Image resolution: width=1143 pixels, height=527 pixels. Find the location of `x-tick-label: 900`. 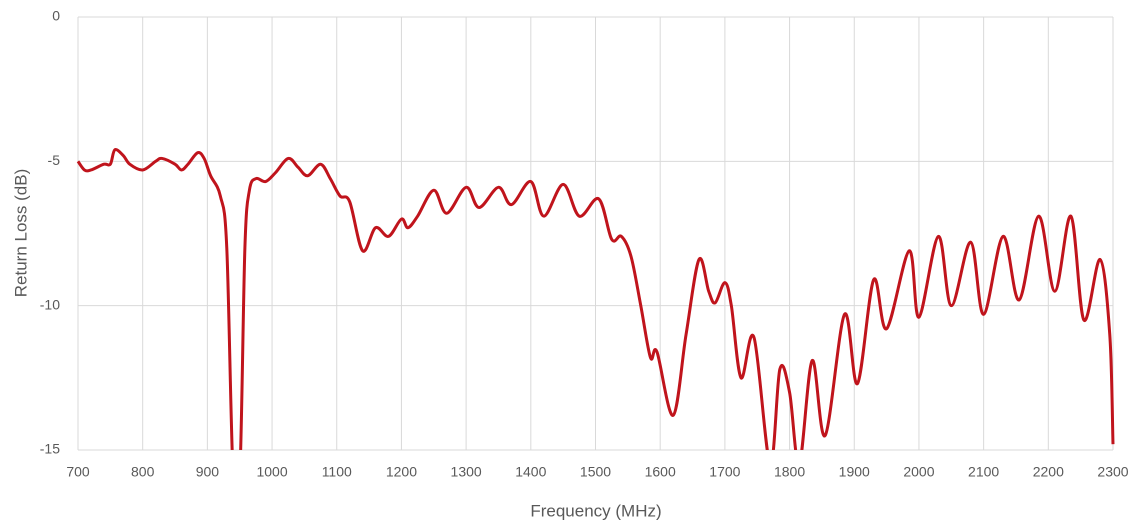

x-tick-label: 900 is located at coordinates (208, 472).